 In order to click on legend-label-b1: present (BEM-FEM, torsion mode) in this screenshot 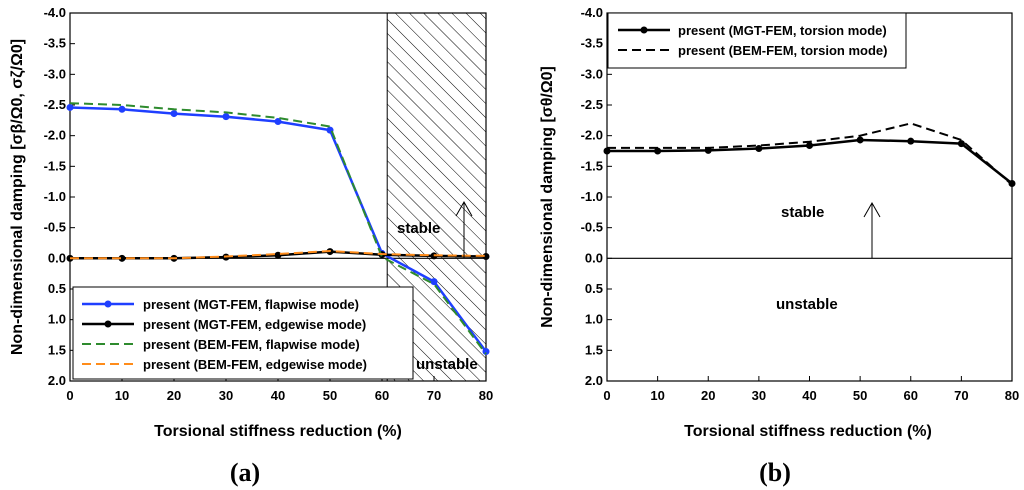, I will do `click(782, 50)`.